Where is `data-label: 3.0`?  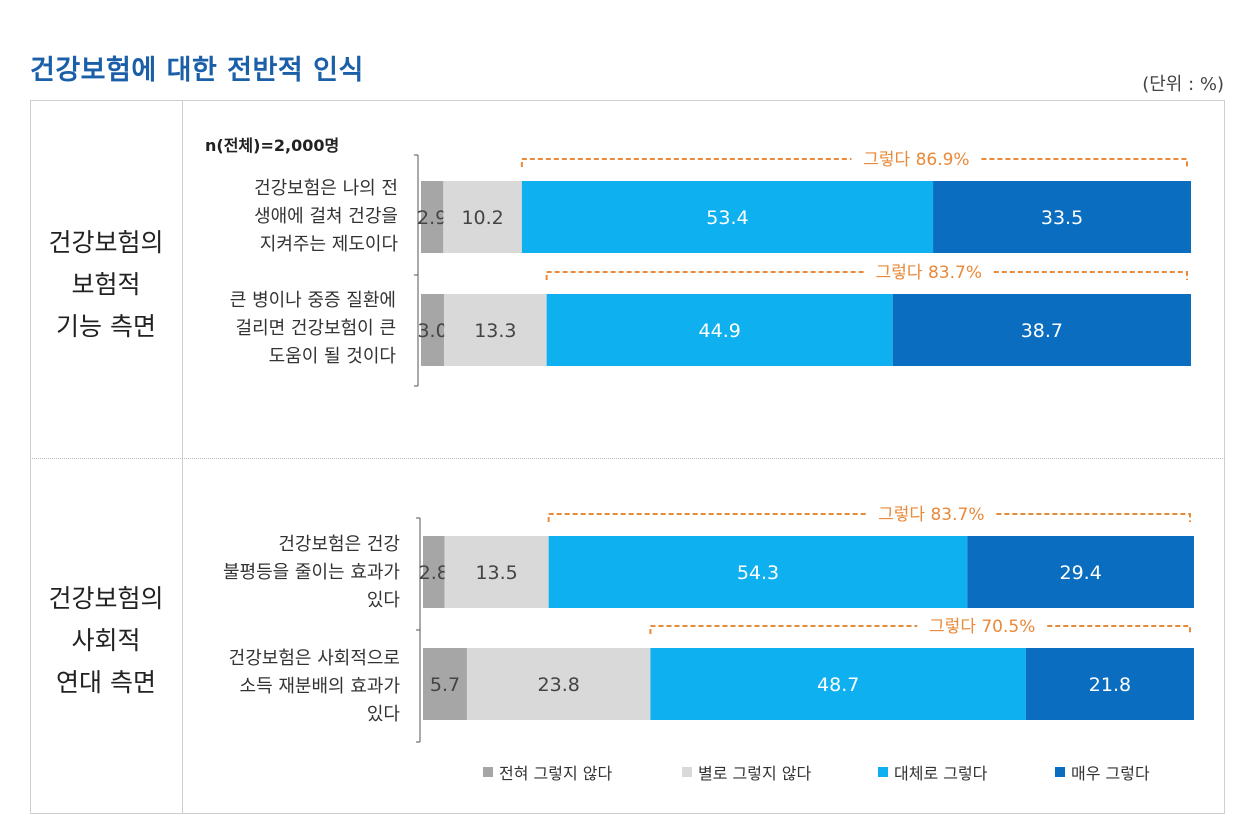 data-label: 3.0 is located at coordinates (432, 331).